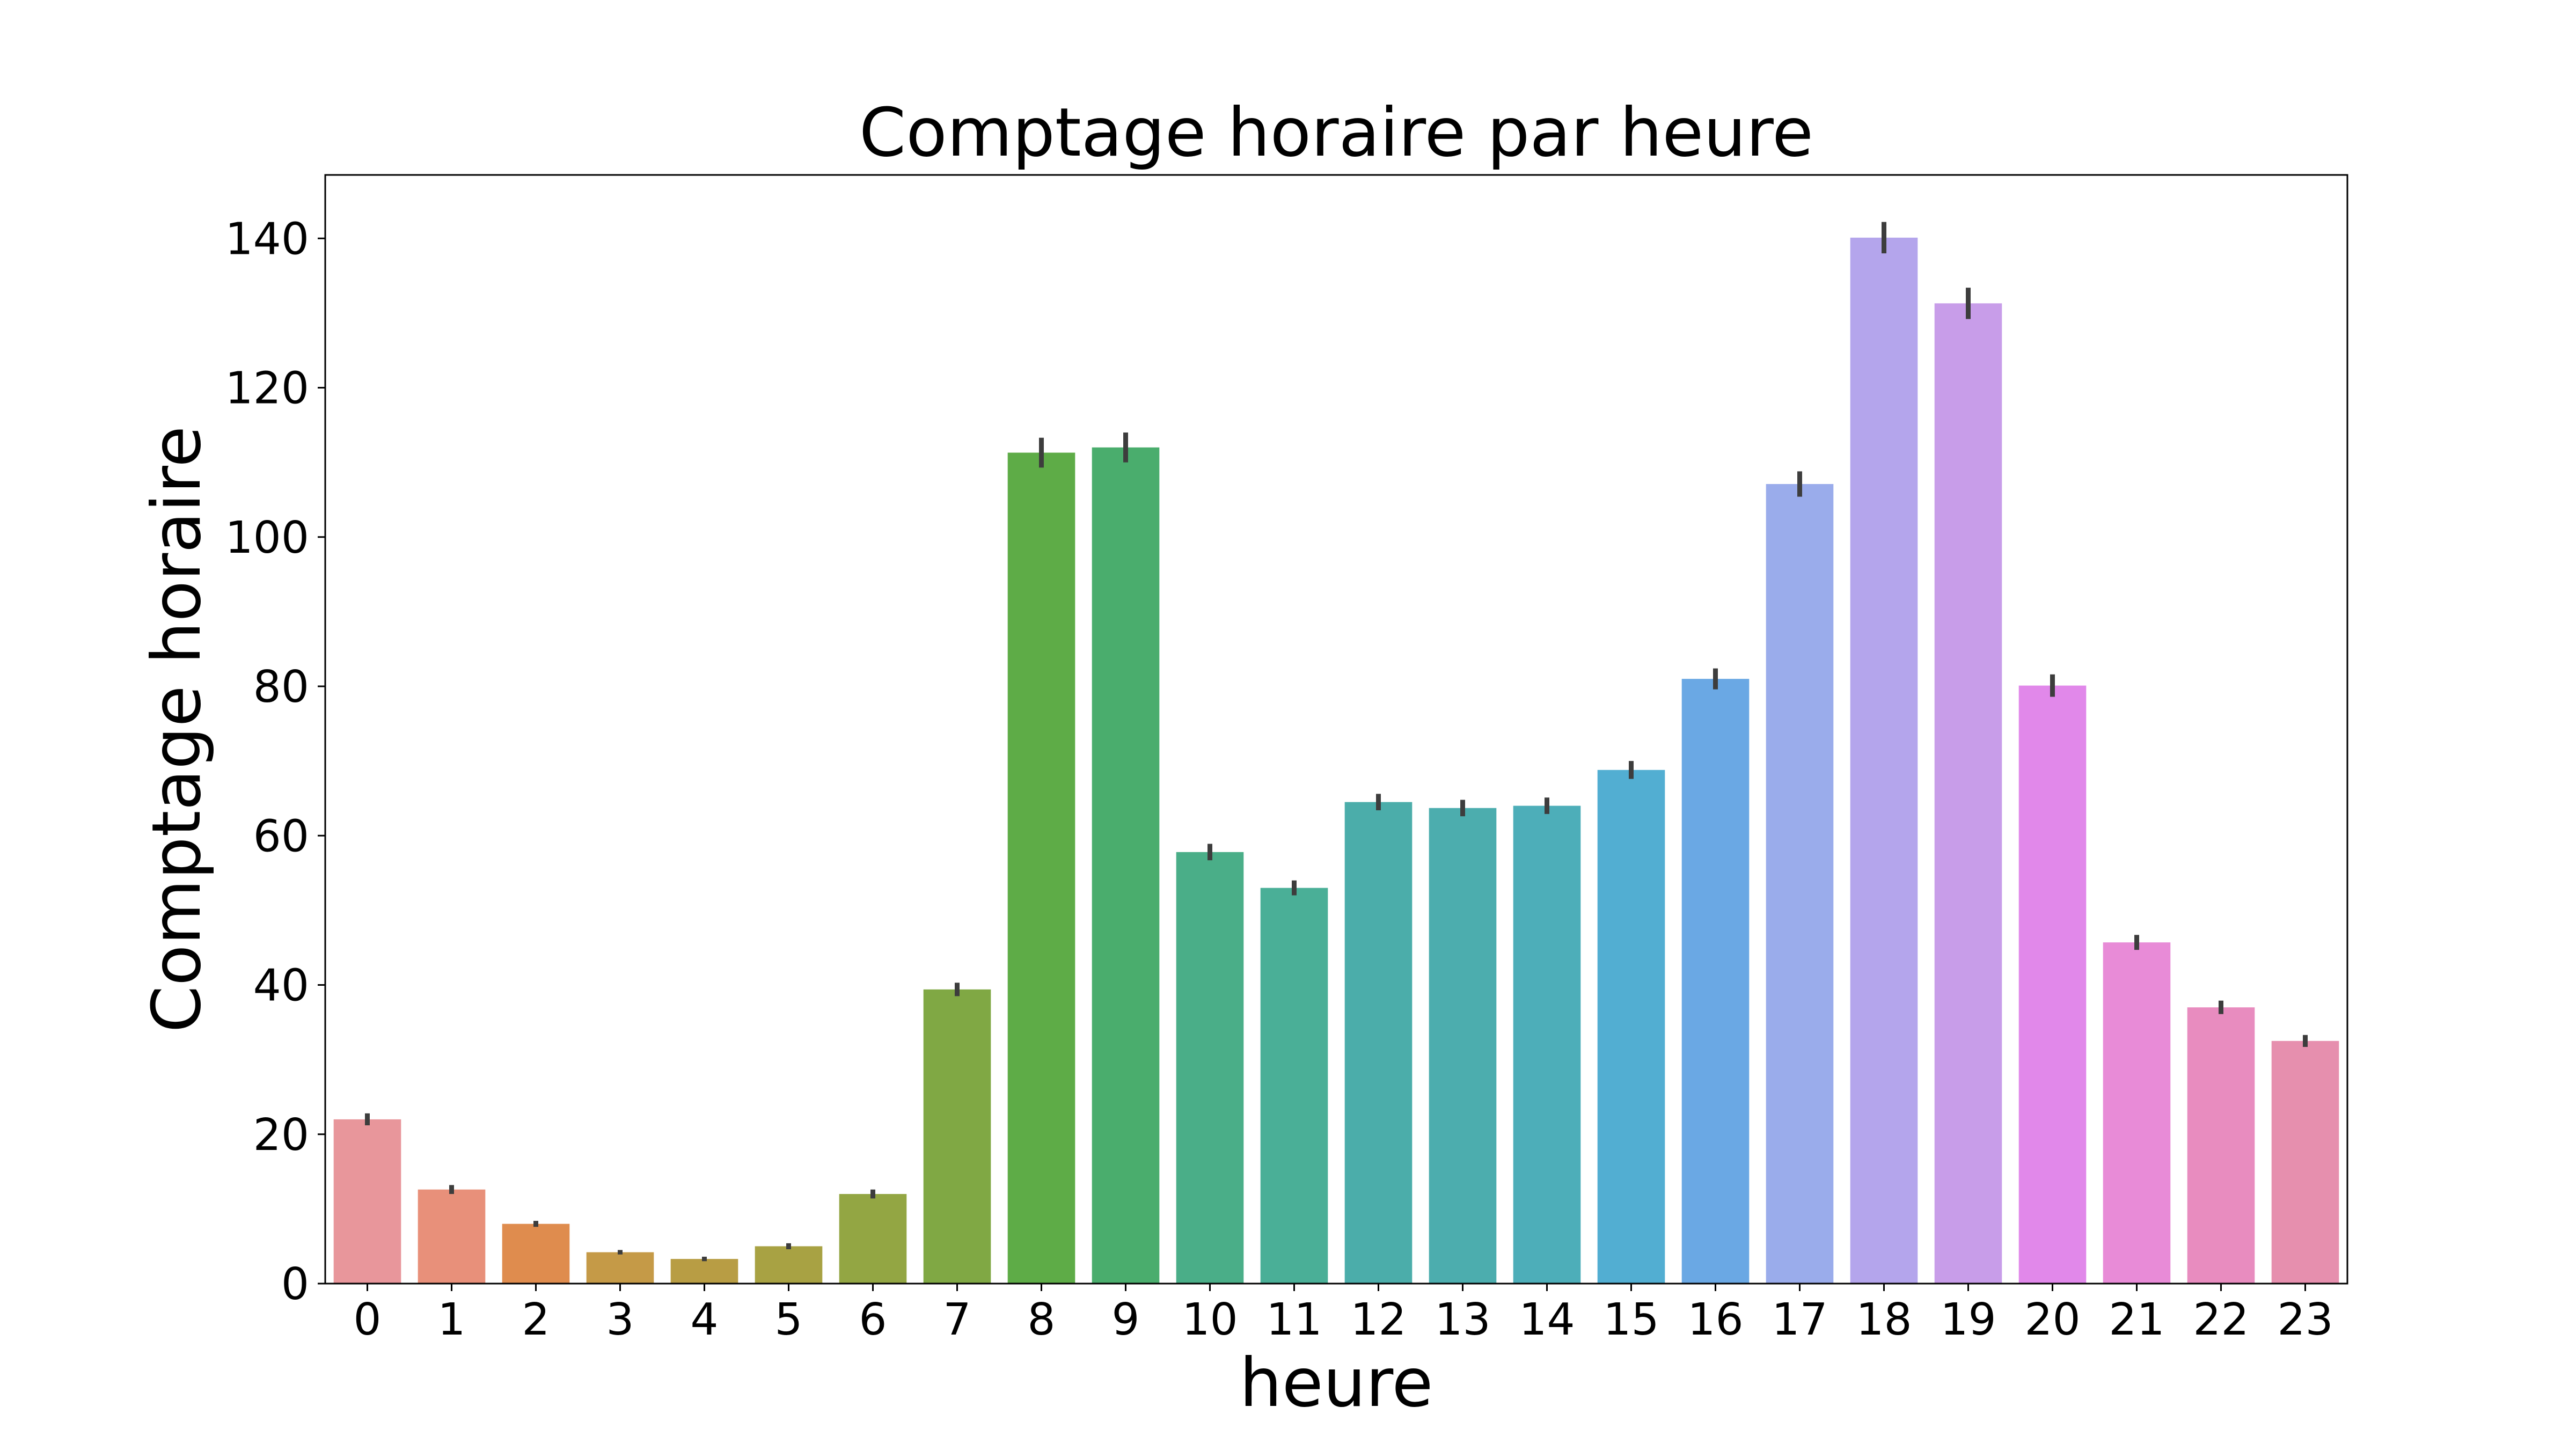  Describe the element at coordinates (275, 762) in the screenshot. I see `y-axis: 0 20 40 60 80 100 120 140` at that location.